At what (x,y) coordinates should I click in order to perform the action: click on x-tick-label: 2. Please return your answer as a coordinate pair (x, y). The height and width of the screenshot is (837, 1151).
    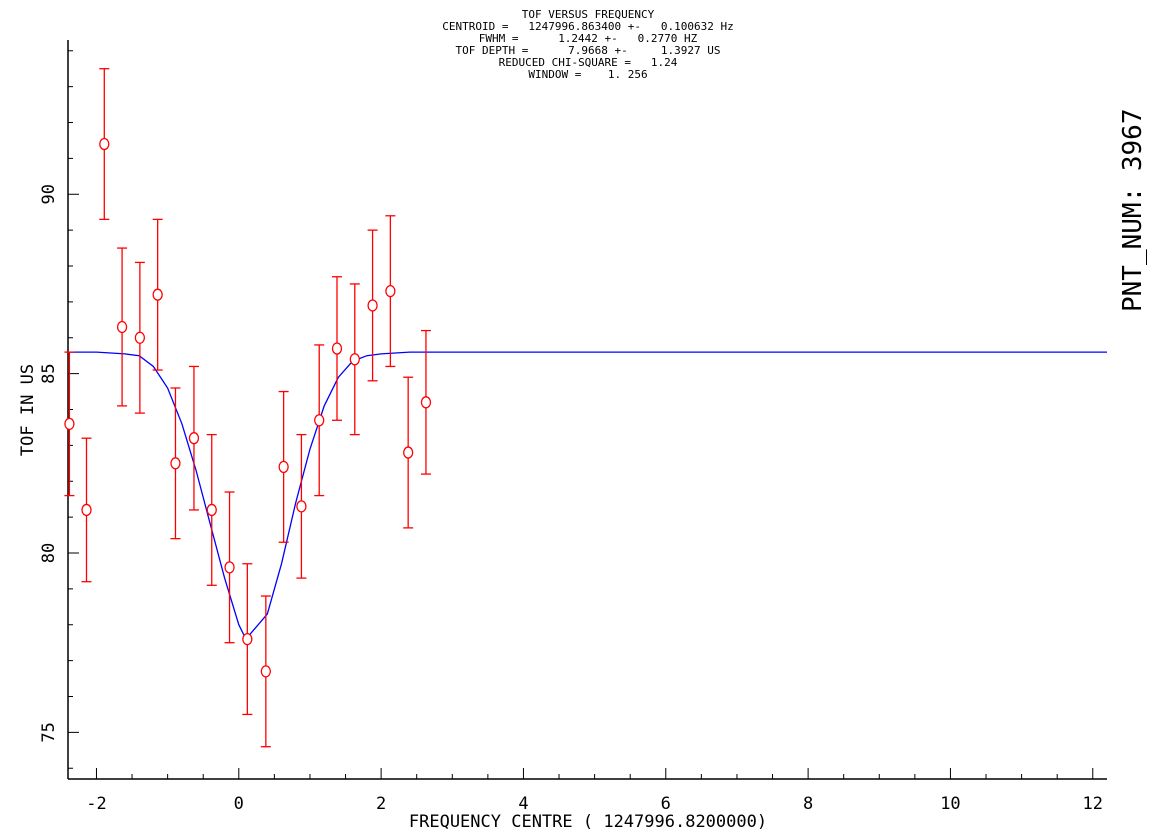
    Looking at the image, I should click on (381, 804).